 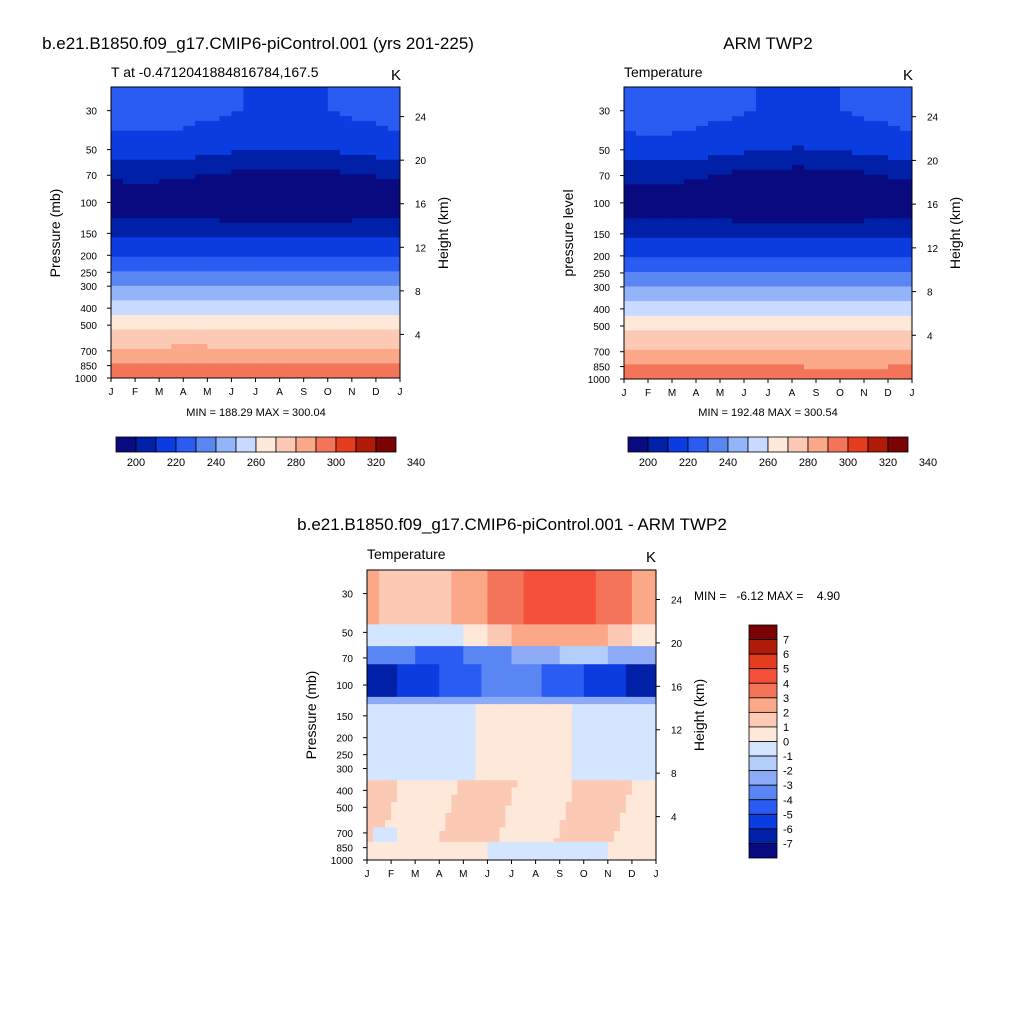 I want to click on y-right-tick-label: 12, so click(x=933, y=249).